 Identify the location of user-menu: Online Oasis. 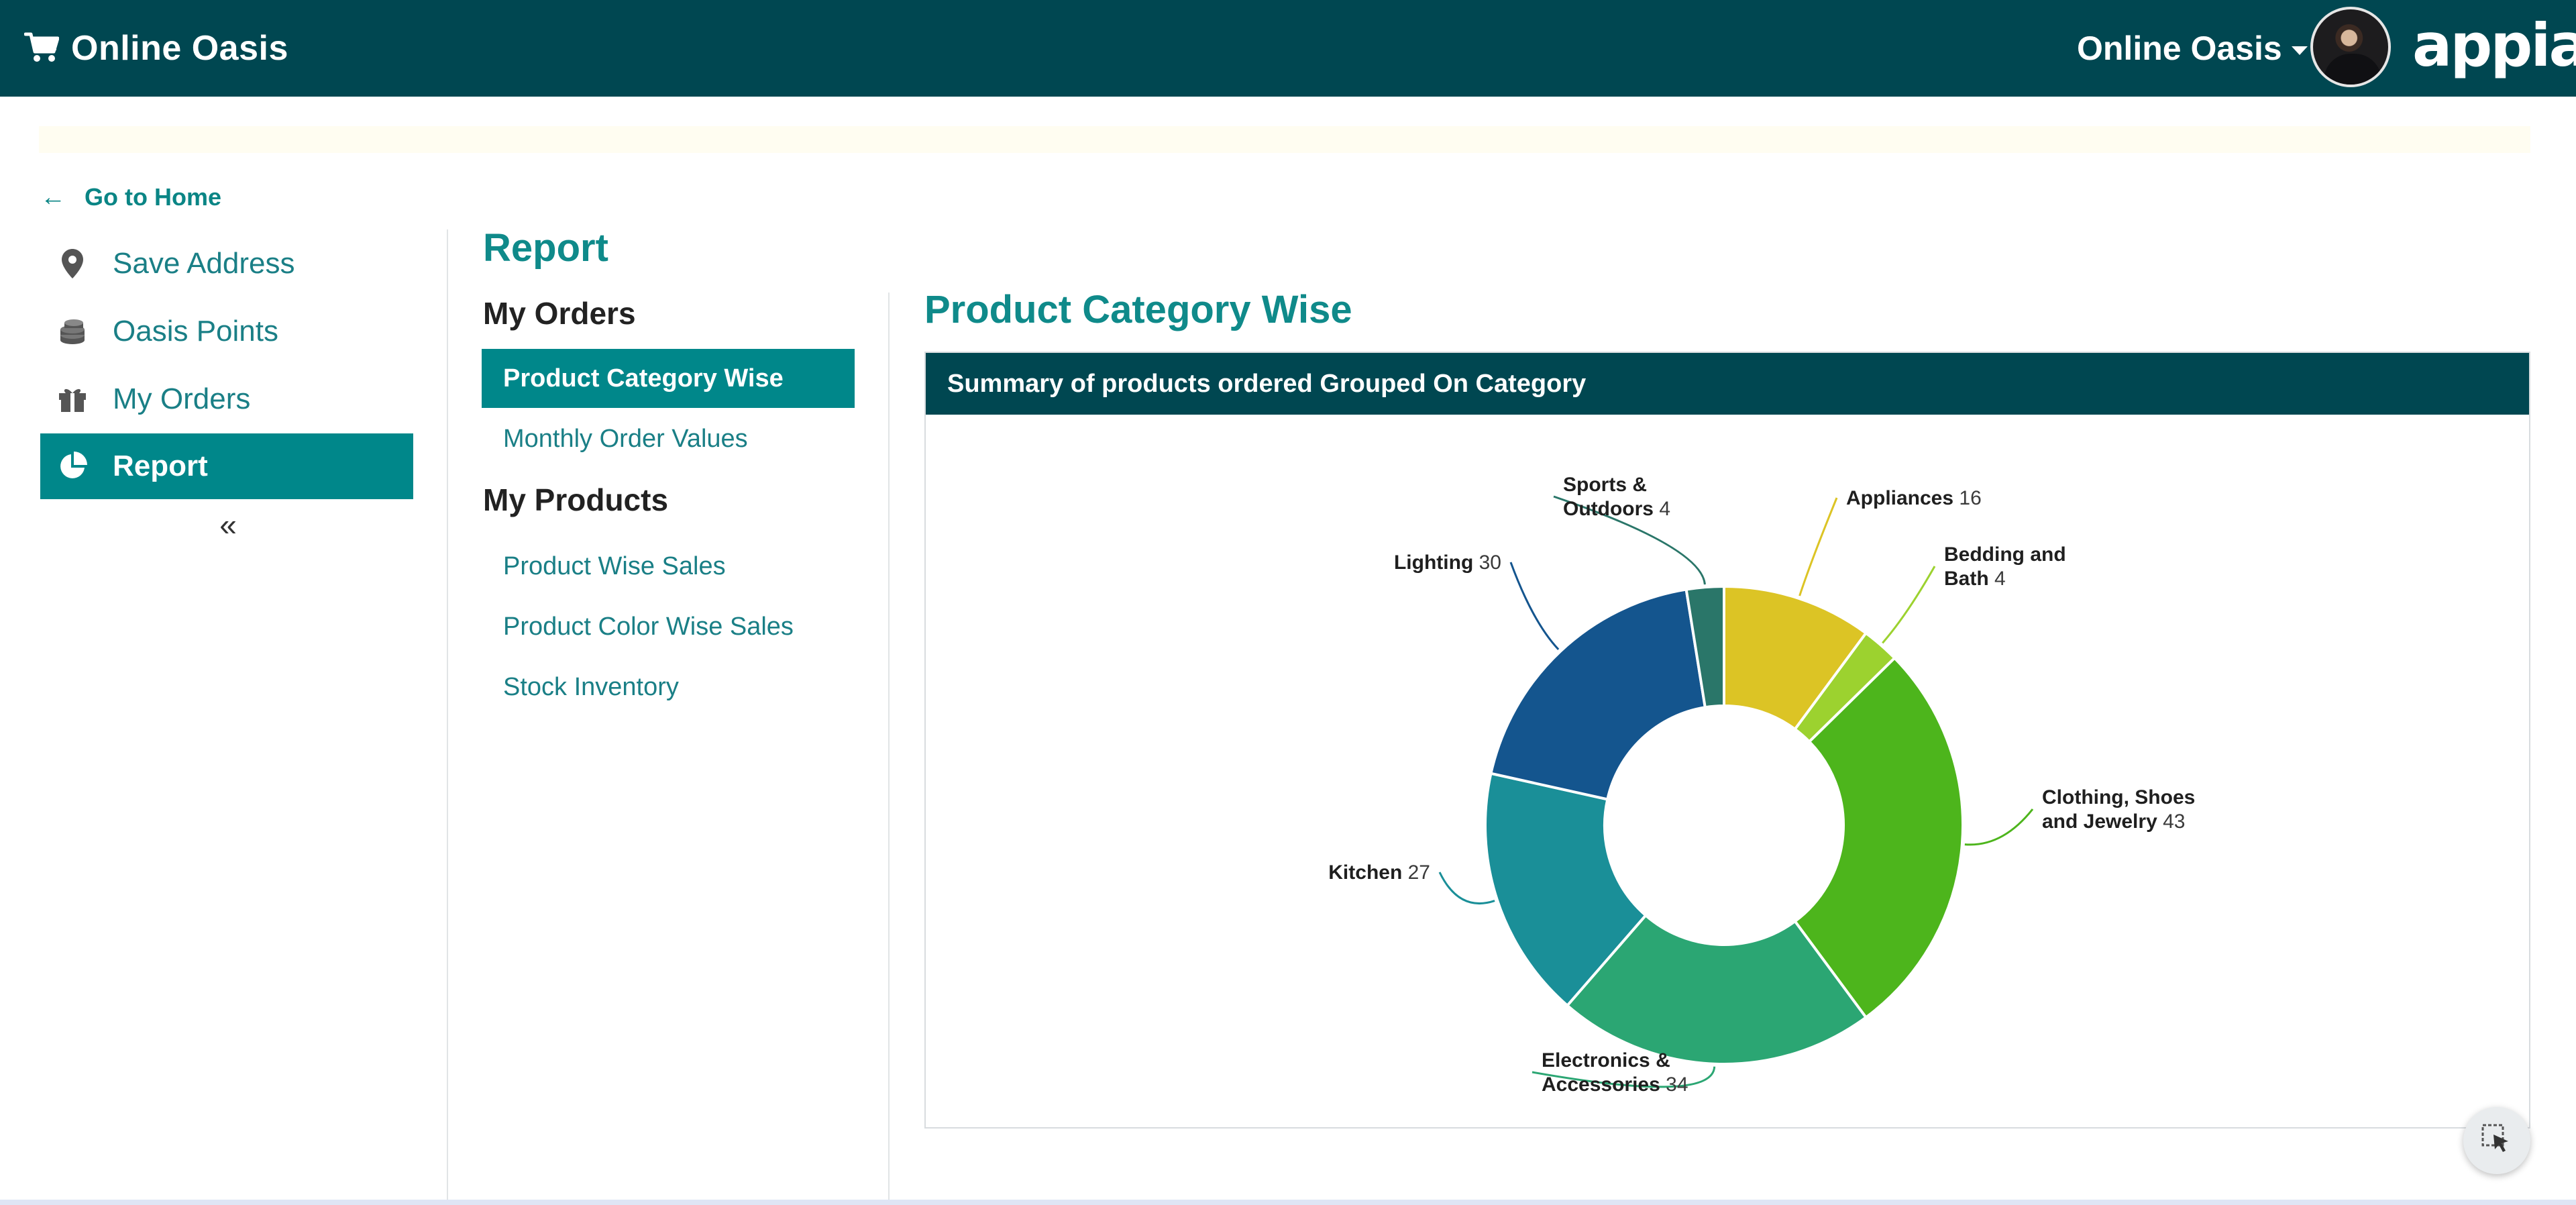
(2192, 48).